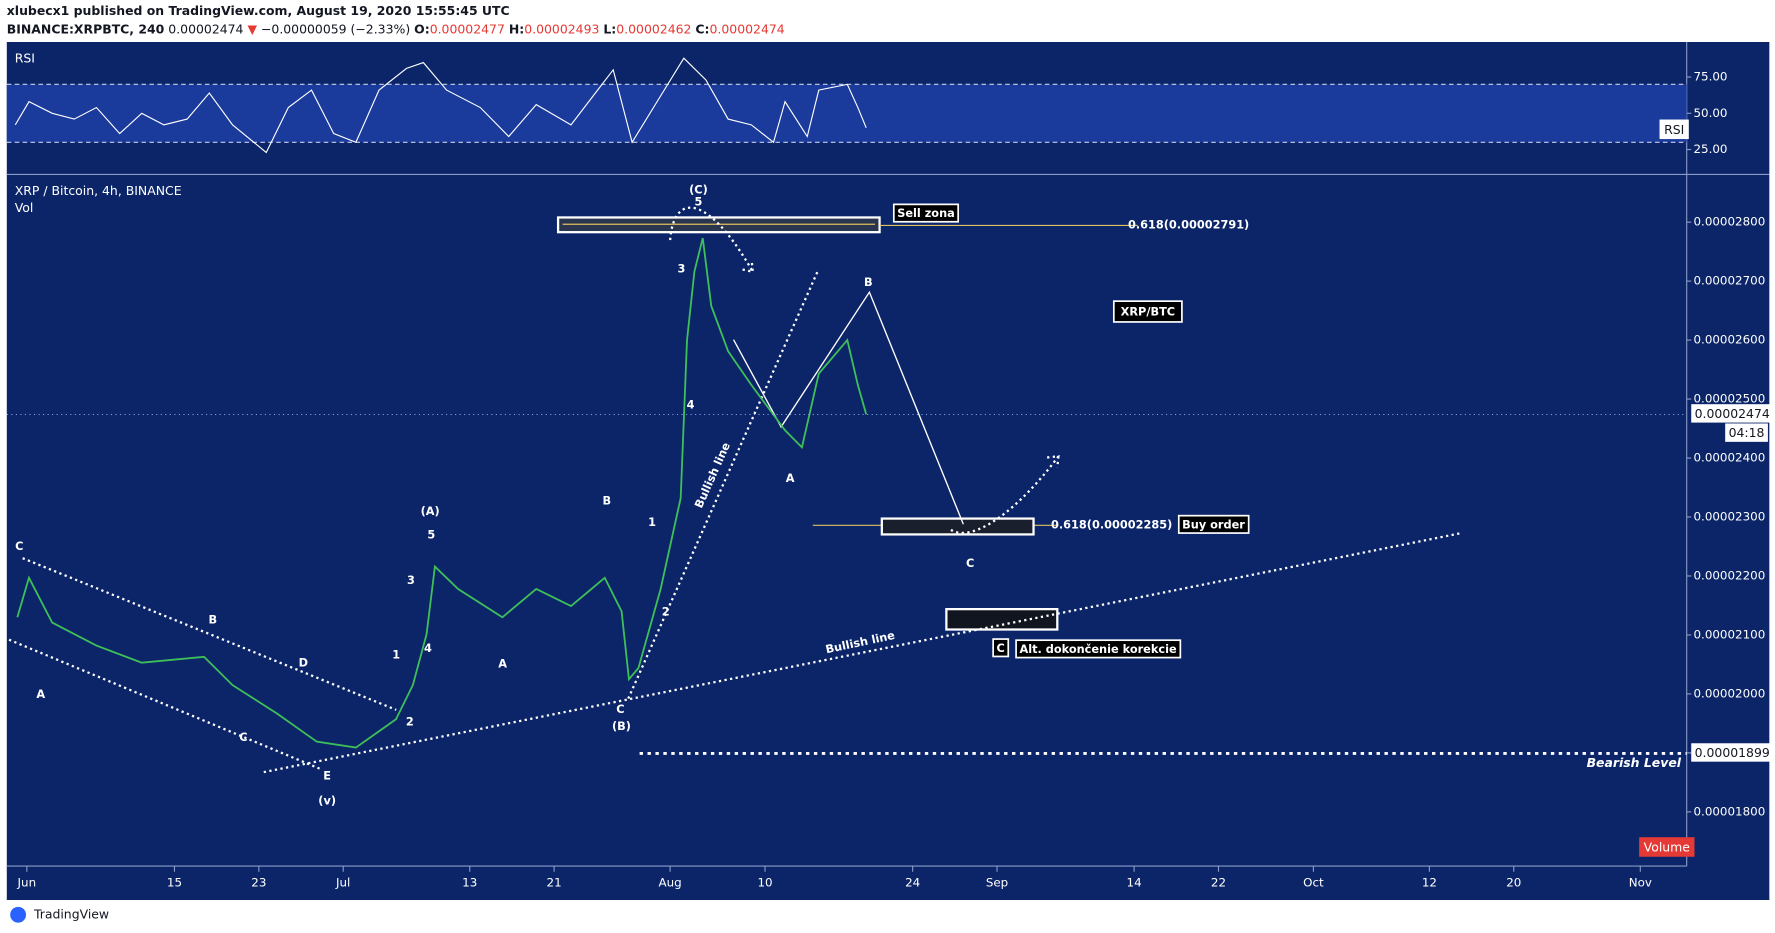  Describe the element at coordinates (1729, 634) in the screenshot. I see `y-tick-label: 0.00002100` at that location.